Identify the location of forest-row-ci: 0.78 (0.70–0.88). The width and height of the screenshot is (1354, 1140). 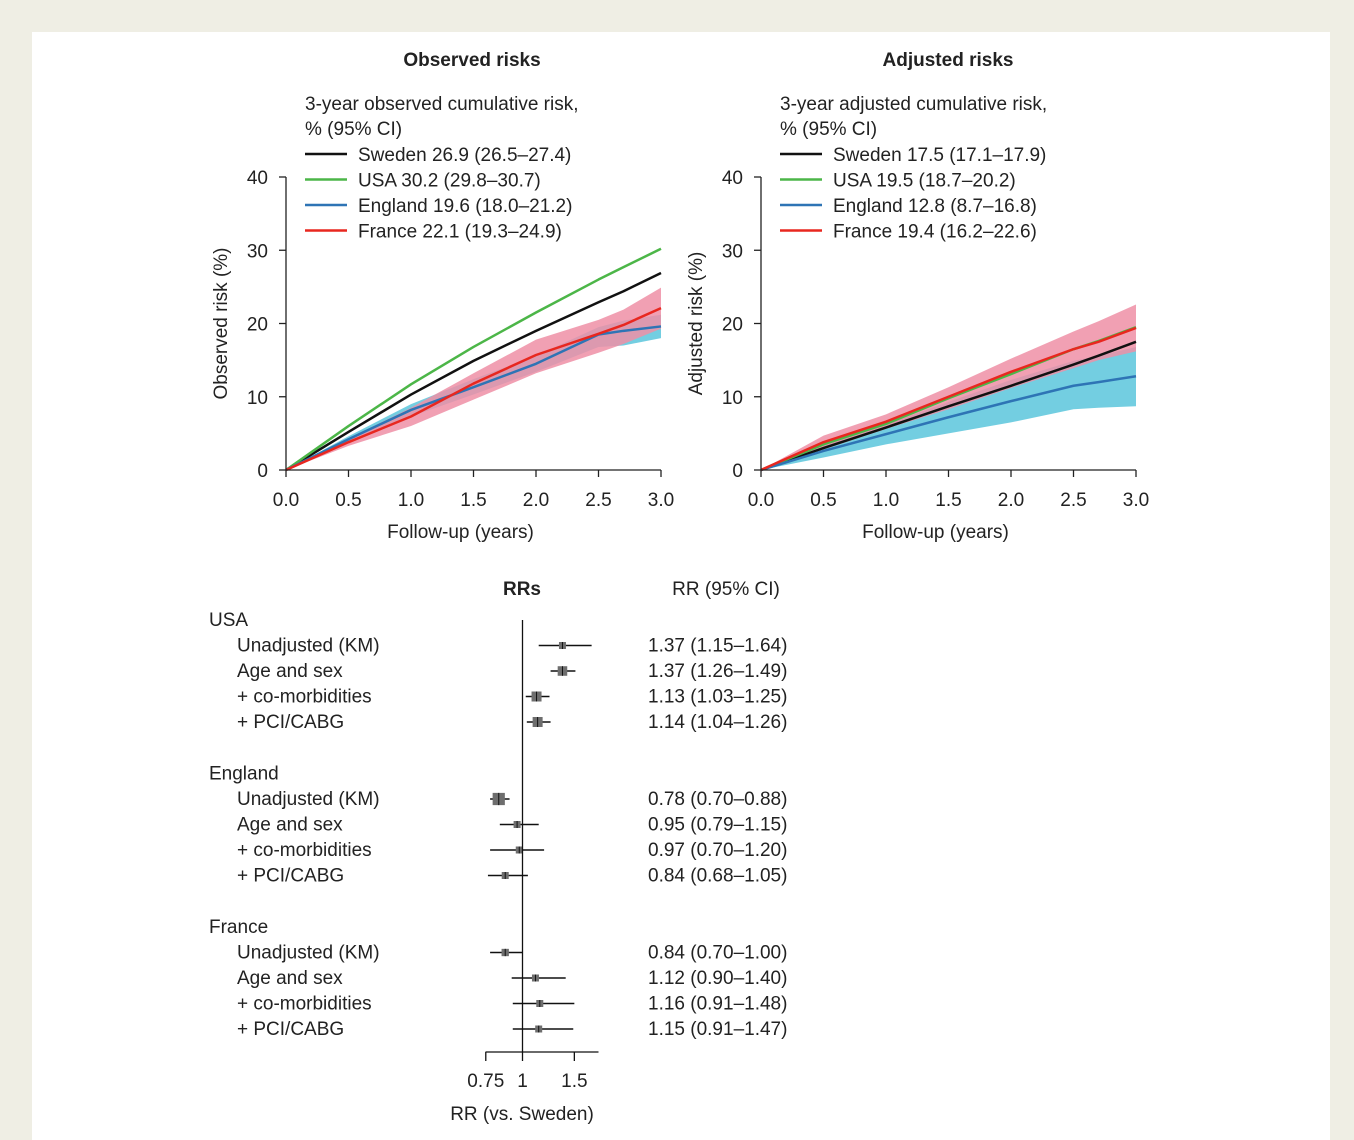
(717, 799).